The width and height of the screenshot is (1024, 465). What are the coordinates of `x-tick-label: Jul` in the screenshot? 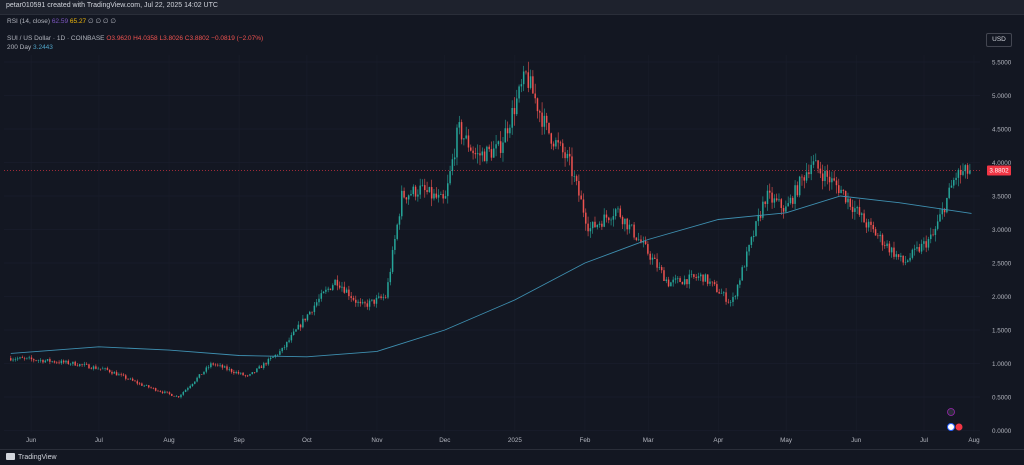 It's located at (99, 440).